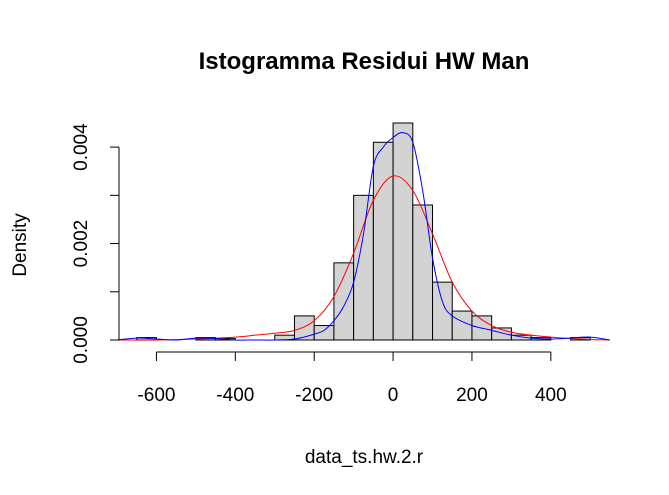  What do you see at coordinates (235, 395) in the screenshot?
I see `x-tick-label: -400` at bounding box center [235, 395].